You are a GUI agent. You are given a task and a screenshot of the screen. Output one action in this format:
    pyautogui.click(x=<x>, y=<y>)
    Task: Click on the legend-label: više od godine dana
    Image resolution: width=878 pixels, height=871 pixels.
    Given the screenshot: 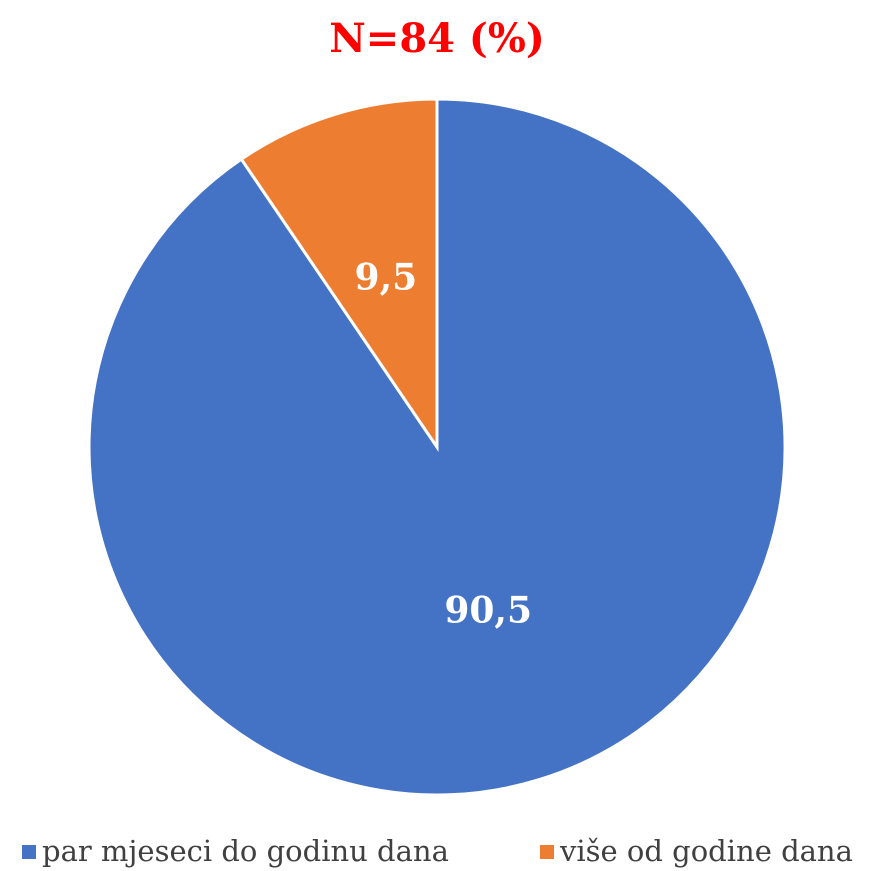 What is the action you would take?
    pyautogui.click(x=706, y=851)
    